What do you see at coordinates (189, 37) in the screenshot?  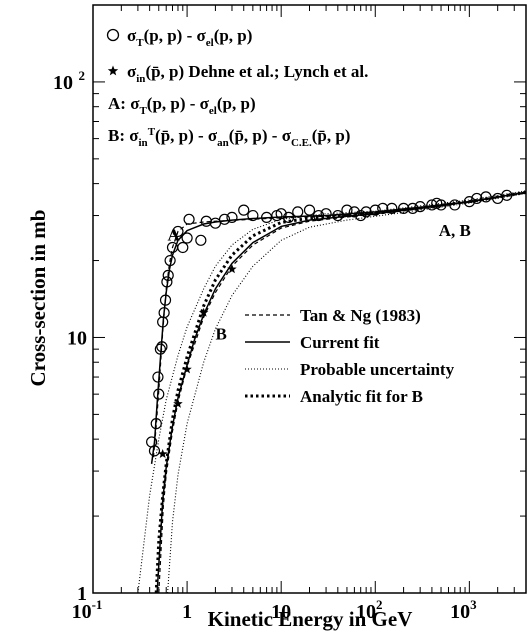 I see `legend-entry: σT(p, p) - σel(p, p)` at bounding box center [189, 37].